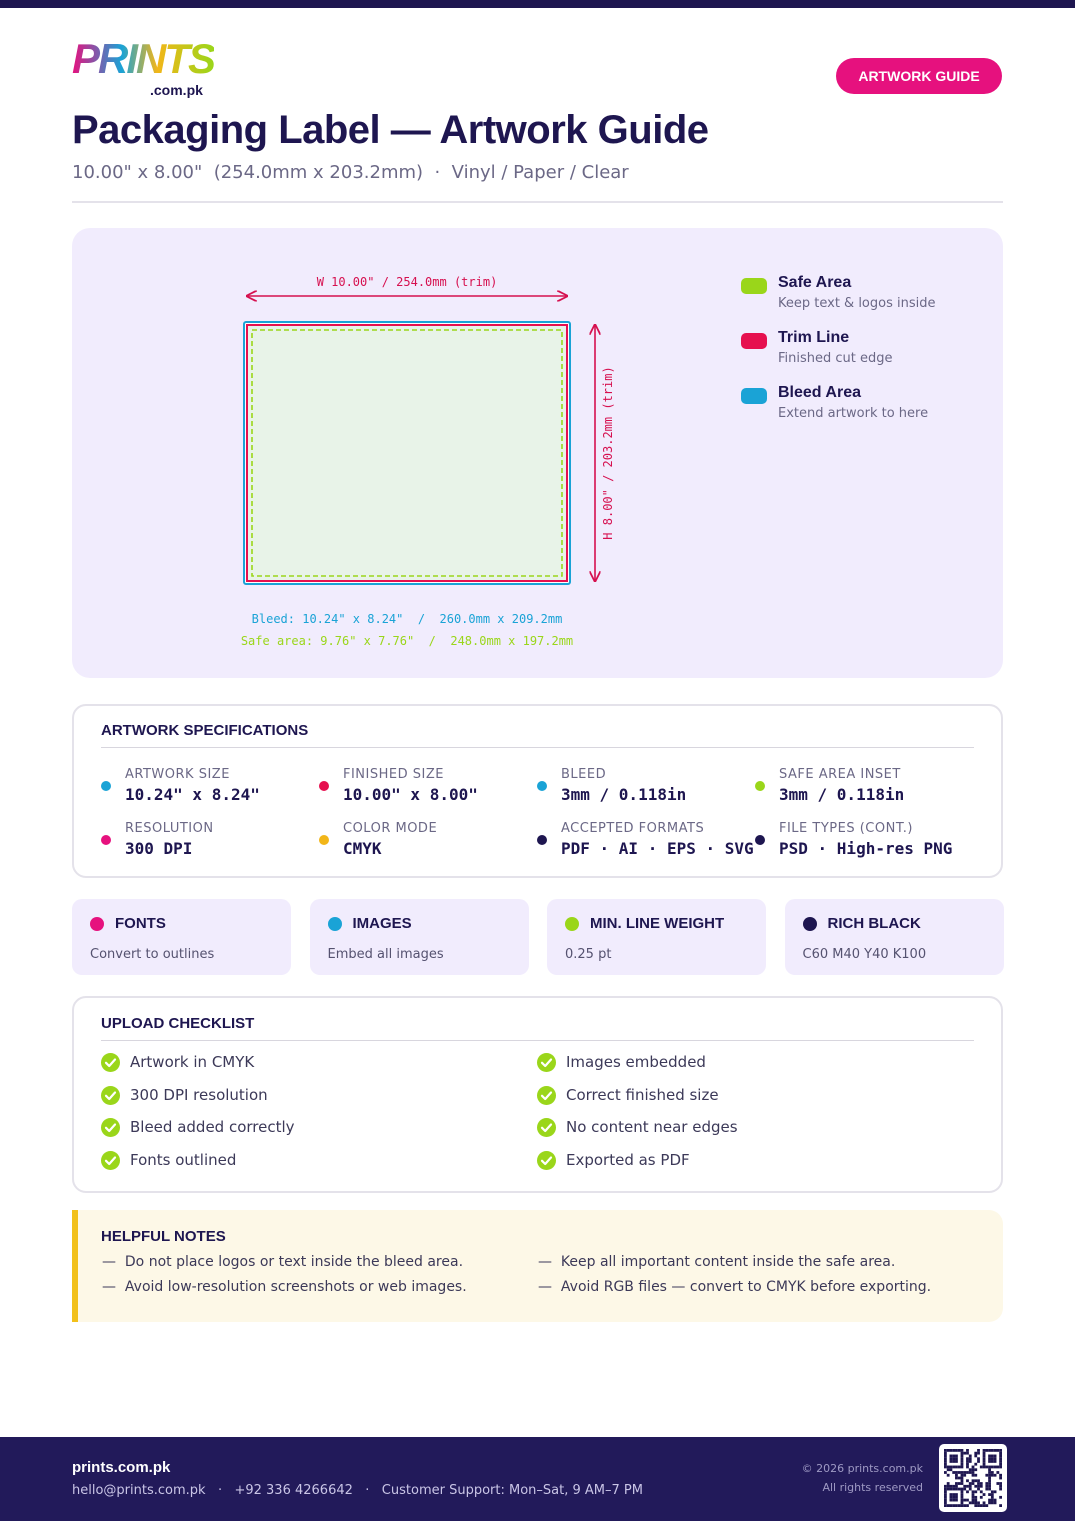 Image resolution: width=1075 pixels, height=1521 pixels. What do you see at coordinates (110, 1128) in the screenshot?
I see `check-glyph` at bounding box center [110, 1128].